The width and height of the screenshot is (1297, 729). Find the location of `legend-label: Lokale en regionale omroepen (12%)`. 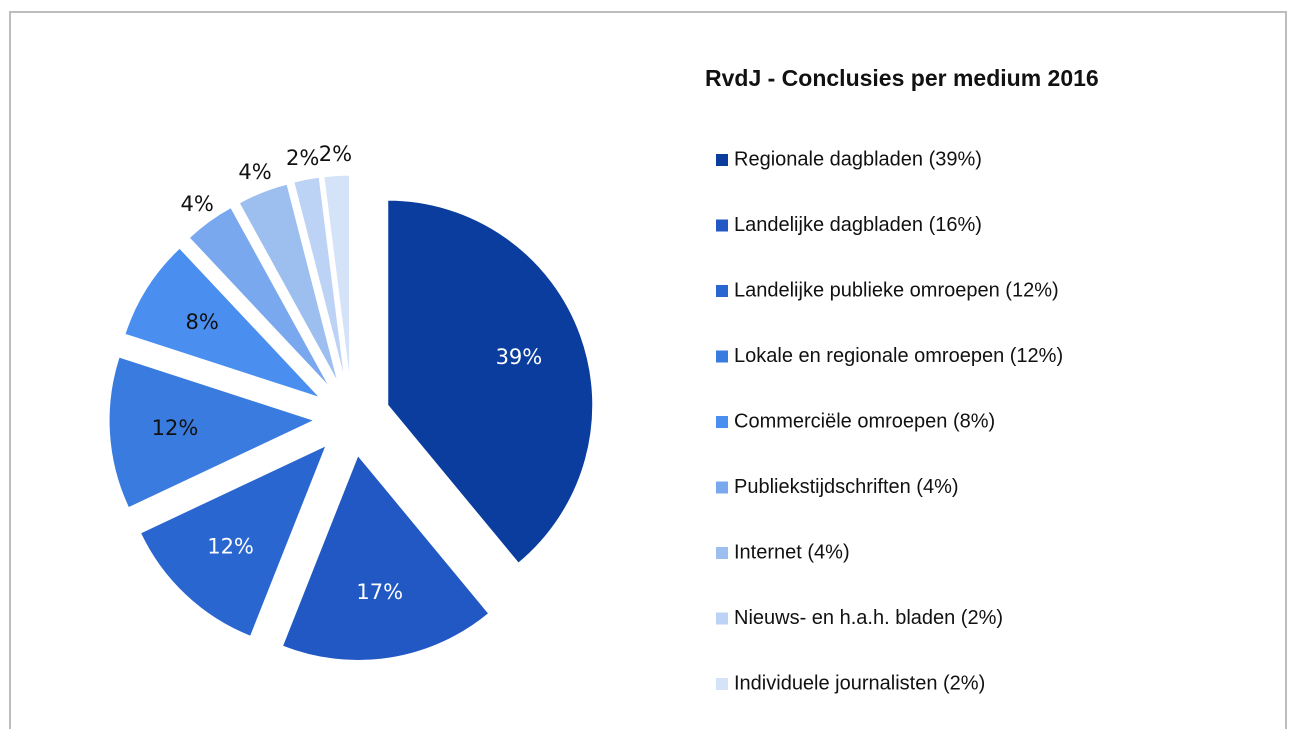

legend-label: Lokale en regionale omroepen (12%) is located at coordinates (898, 356).